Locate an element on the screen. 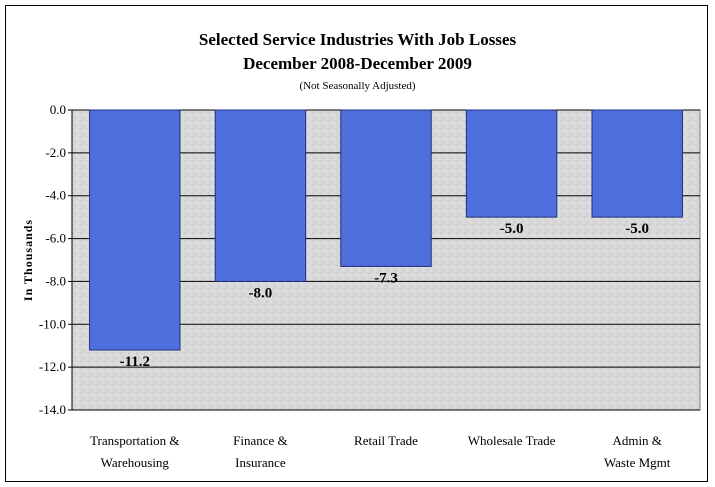  chart-subtitle: December 2008-December 2009 is located at coordinates (357, 63).